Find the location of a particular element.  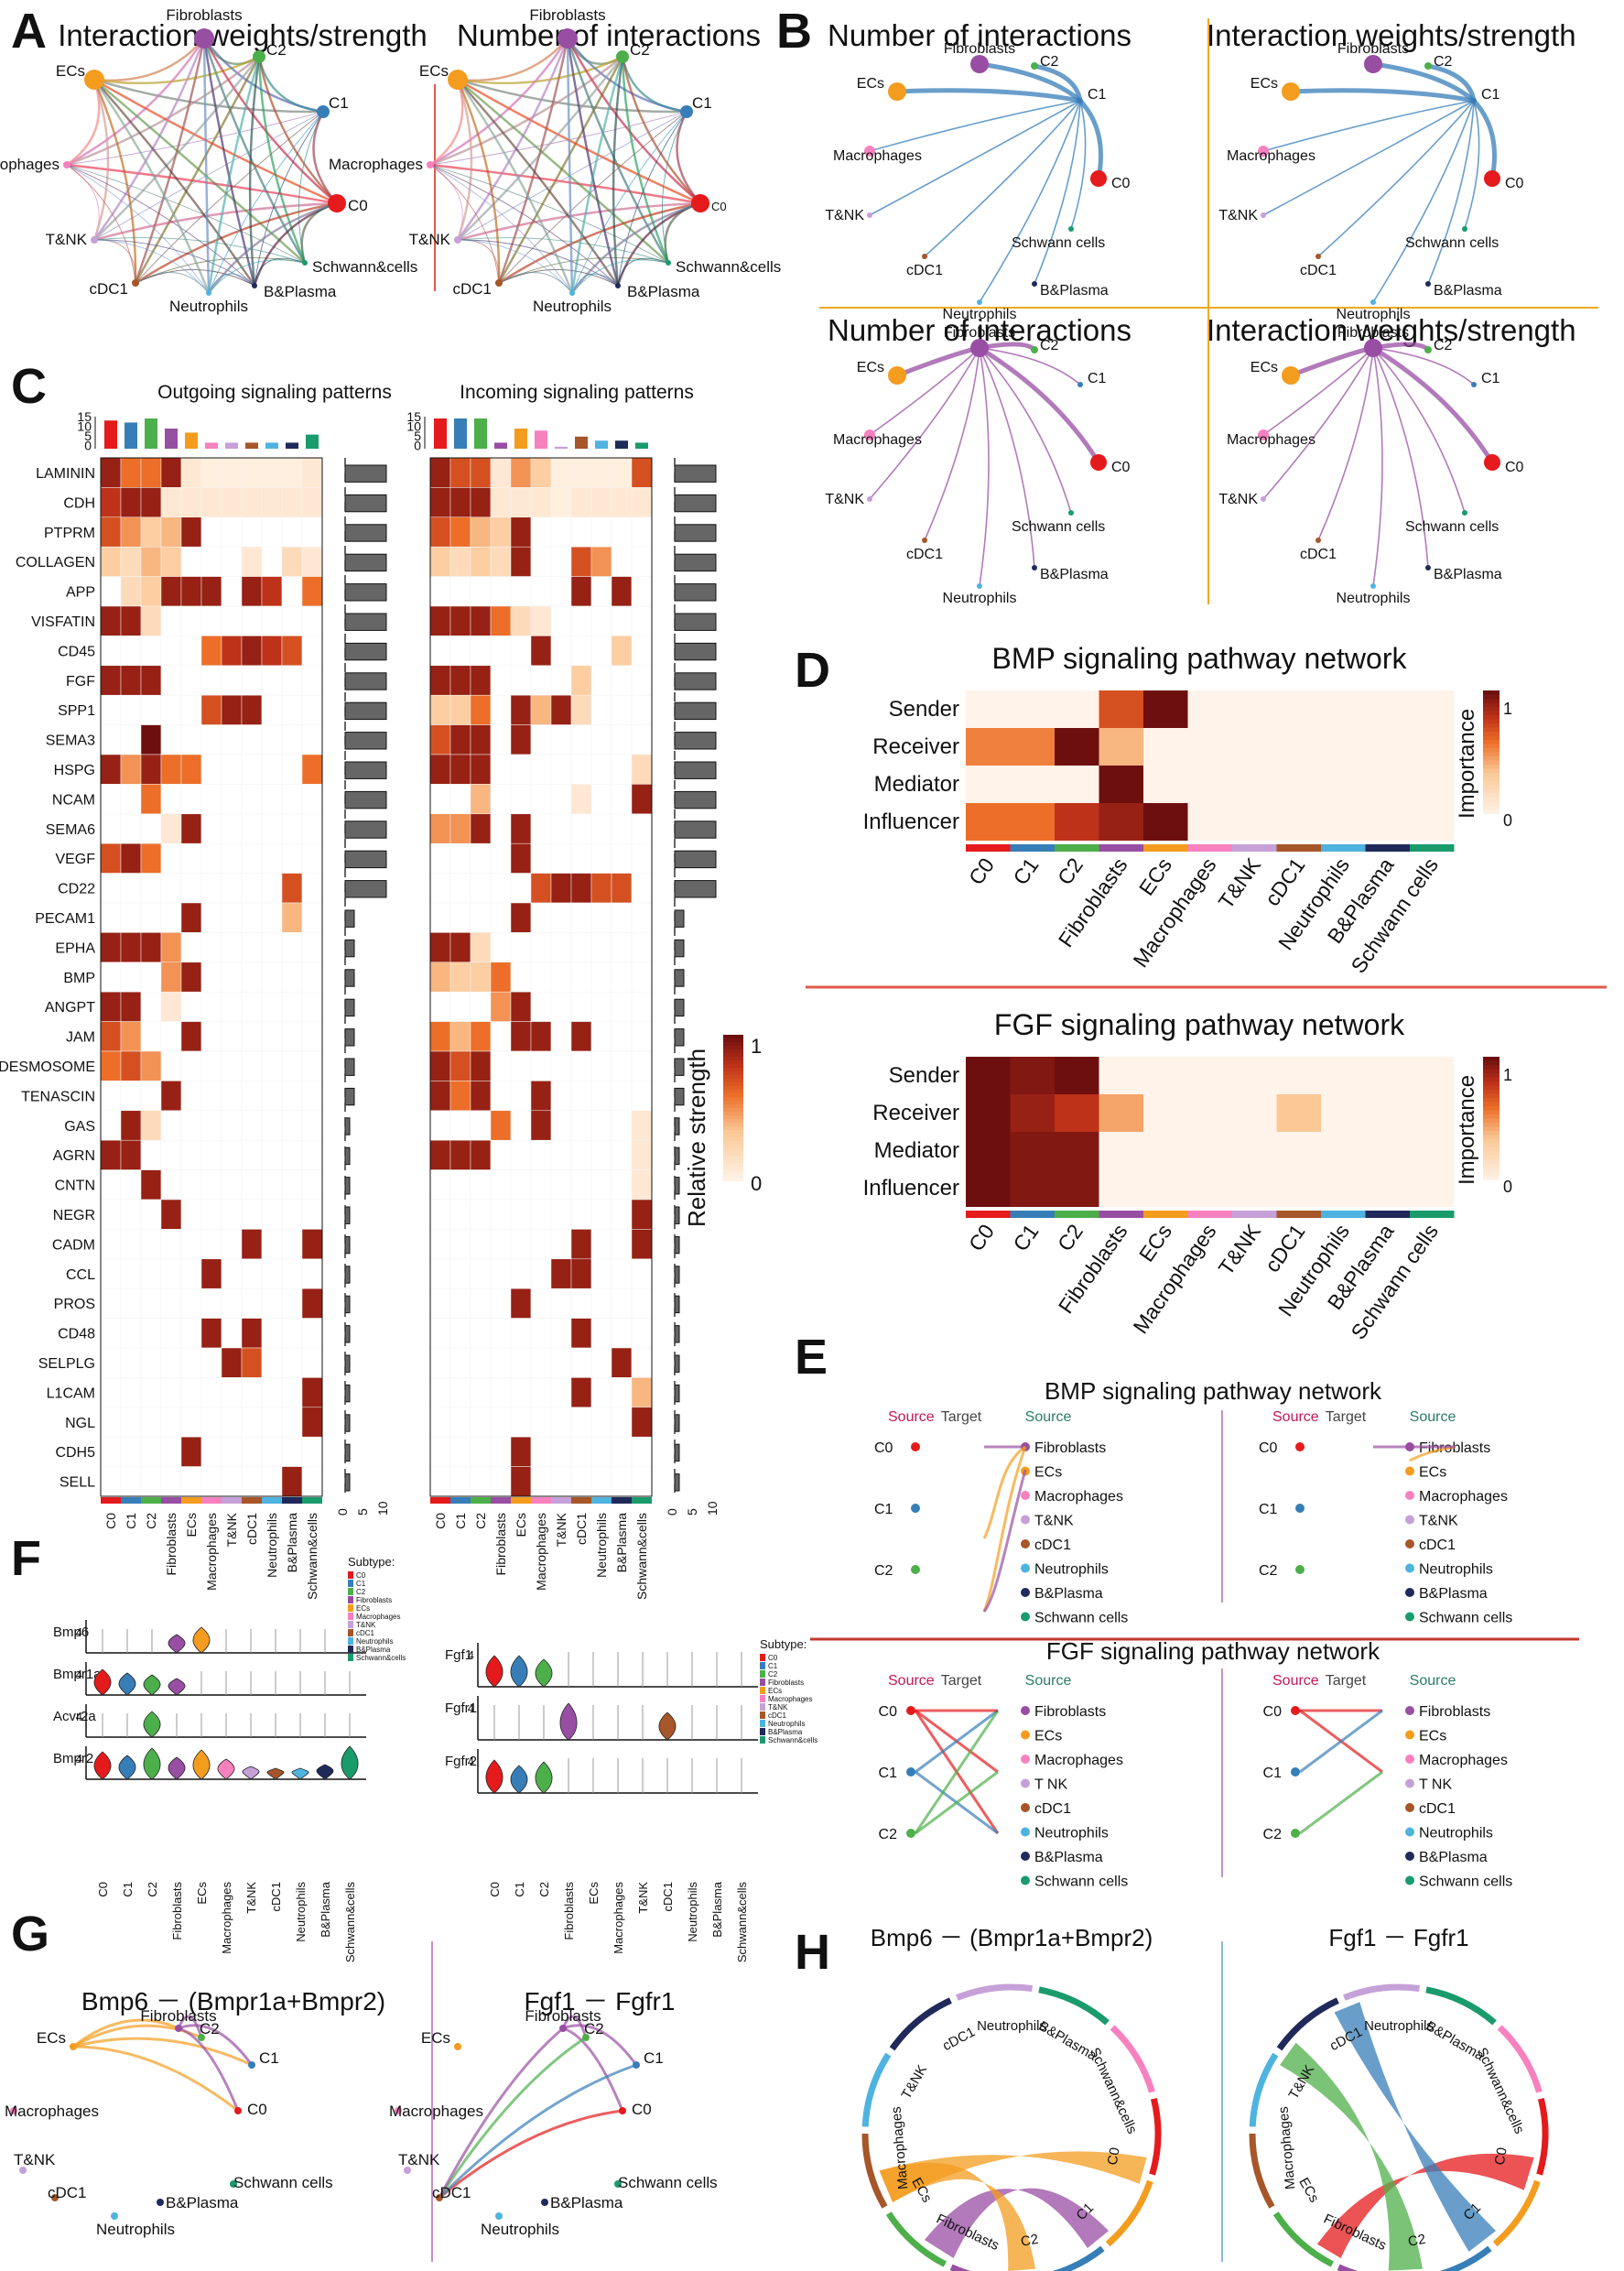

bar is located at coordinates (171, 439).